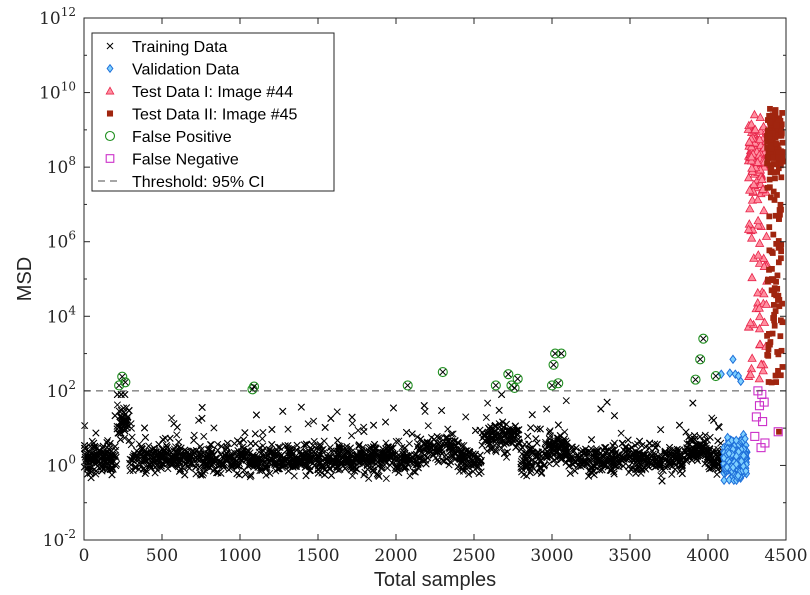 This screenshot has width=810, height=595. What do you see at coordinates (110, 90) in the screenshot?
I see `legend-test-data-1-swatch` at bounding box center [110, 90].